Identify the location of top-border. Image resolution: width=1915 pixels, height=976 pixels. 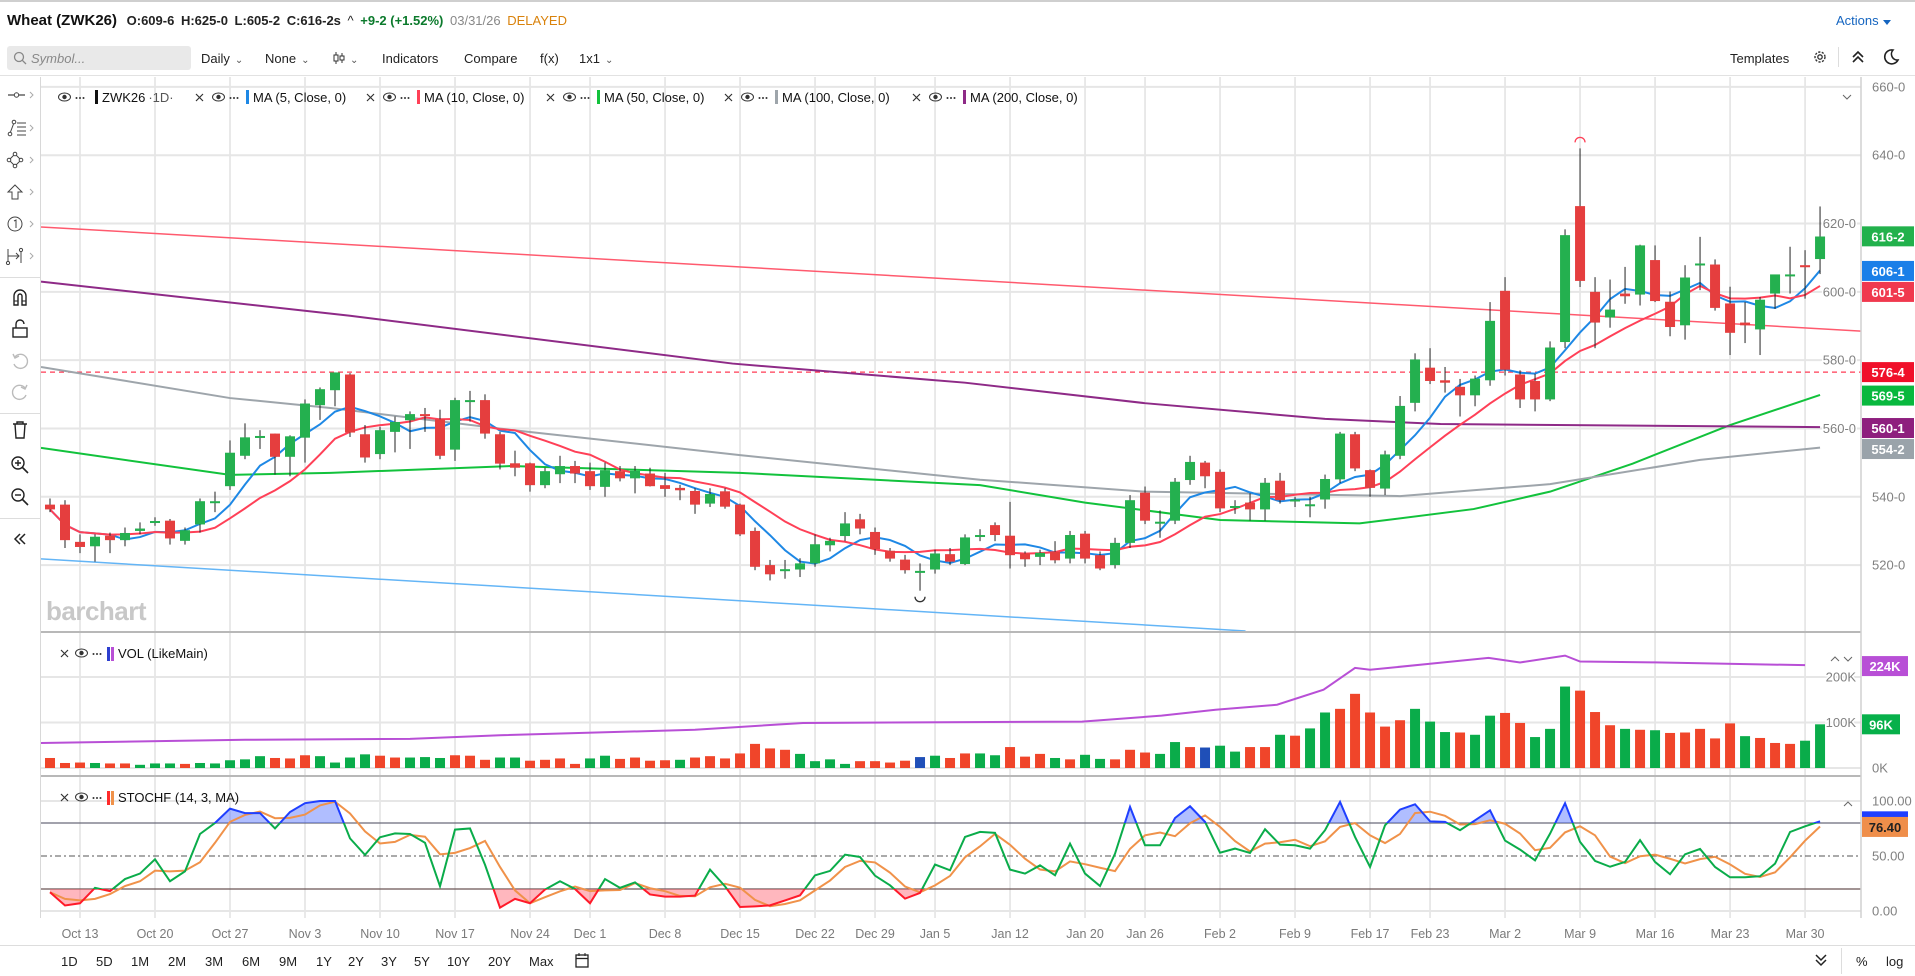
(957, 1).